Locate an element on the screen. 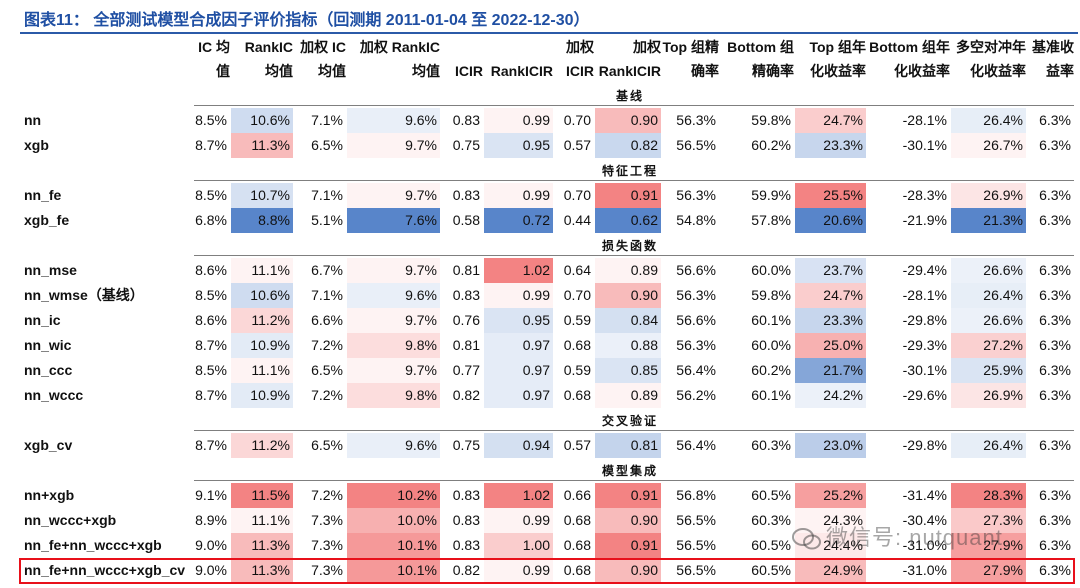 The height and width of the screenshot is (588, 1080). table-cell: 21.3% is located at coordinates (988, 220).